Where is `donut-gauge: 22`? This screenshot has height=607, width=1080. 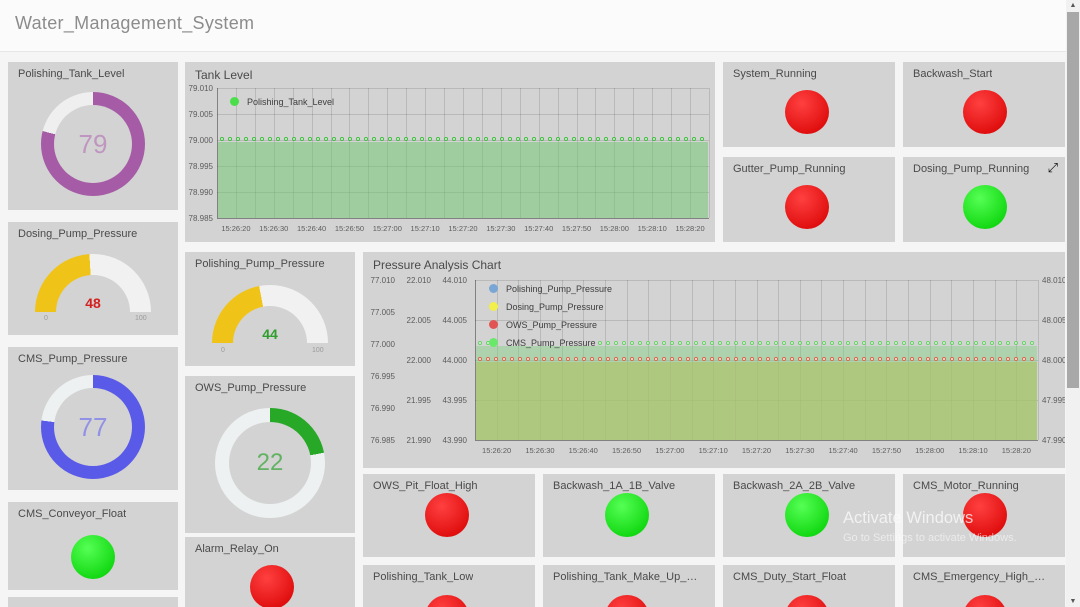 donut-gauge: 22 is located at coordinates (270, 463).